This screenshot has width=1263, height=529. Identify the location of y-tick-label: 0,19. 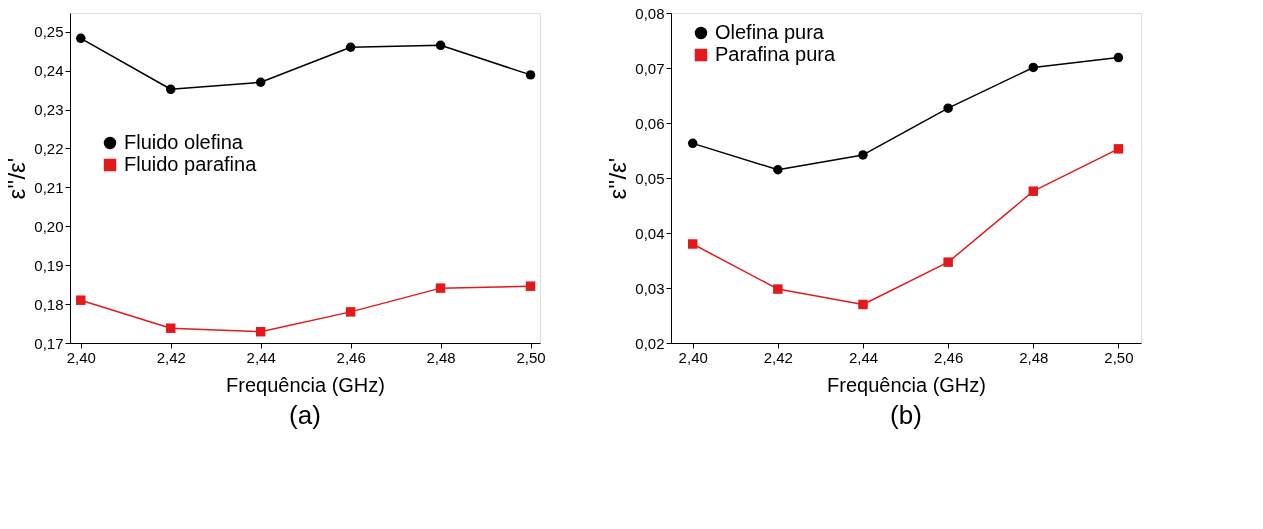
(49, 265).